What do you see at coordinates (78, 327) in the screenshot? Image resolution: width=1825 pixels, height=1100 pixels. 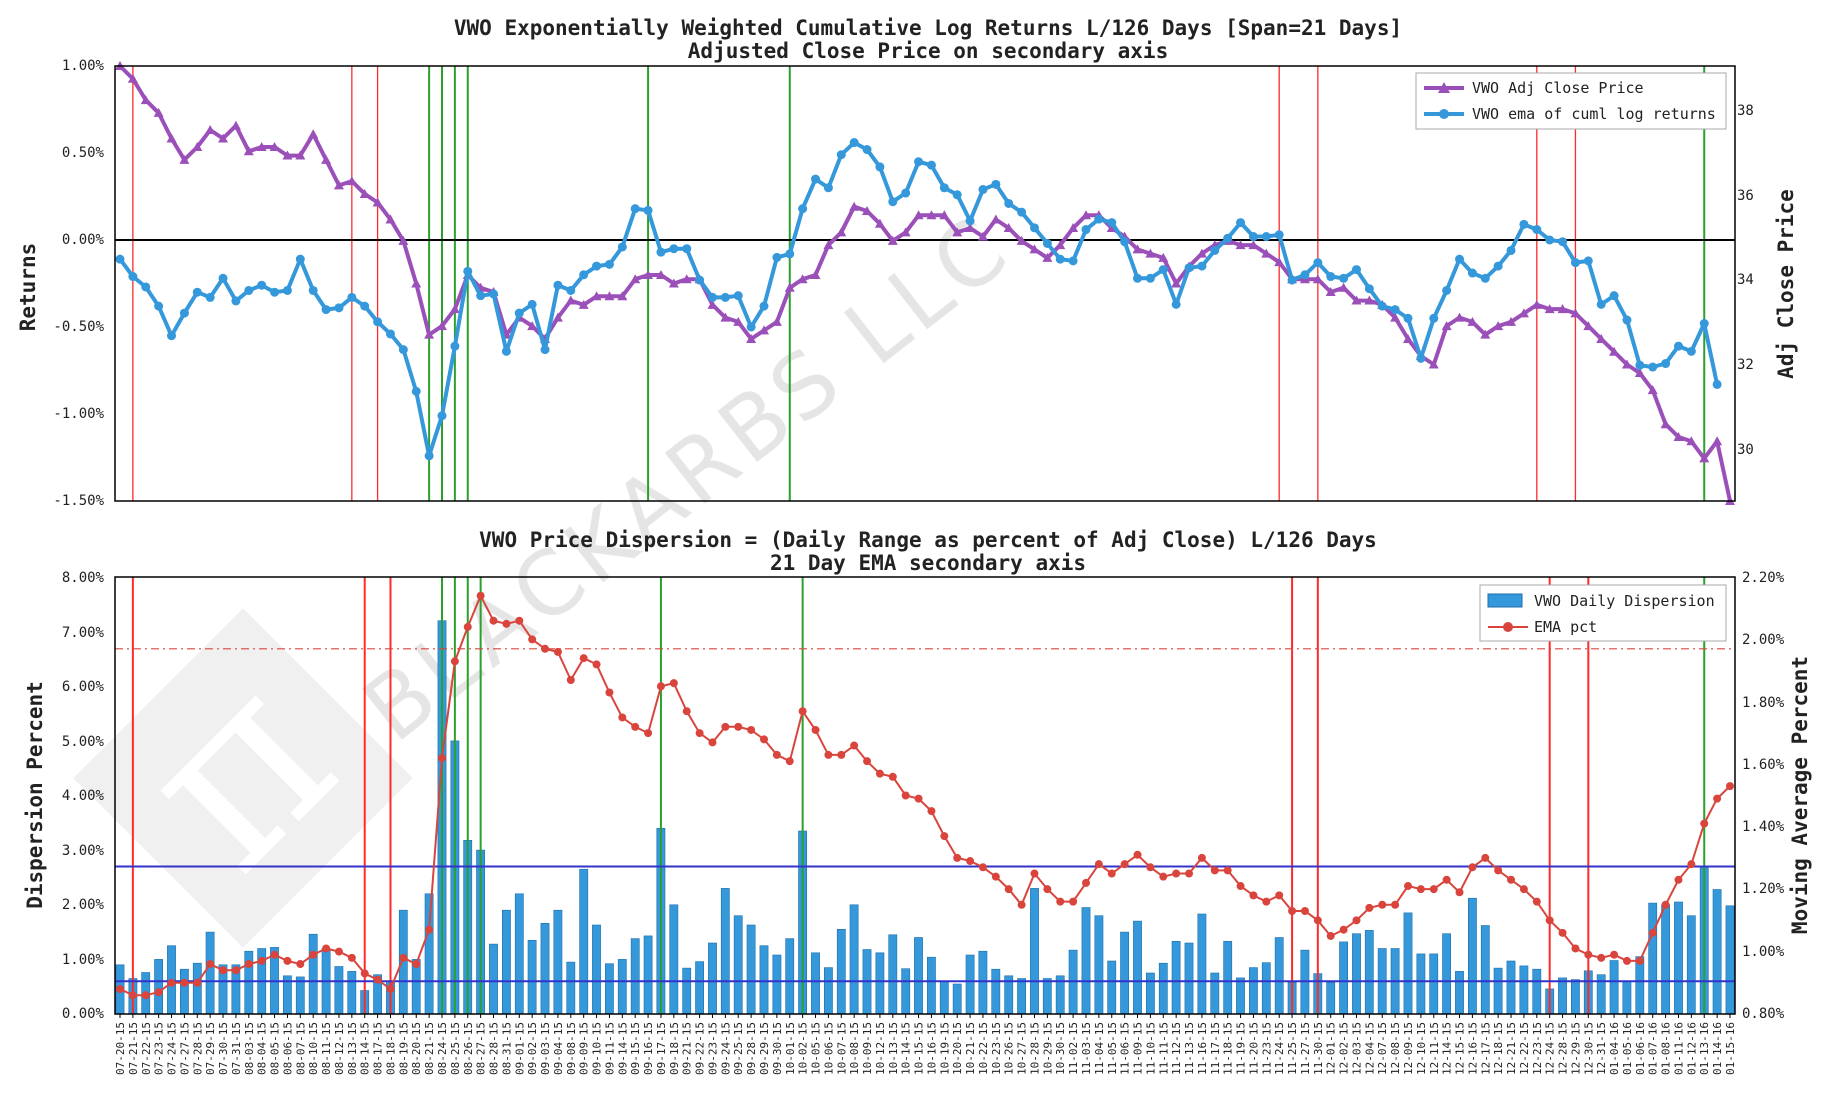 I see `top-ytick: -0.50%` at bounding box center [78, 327].